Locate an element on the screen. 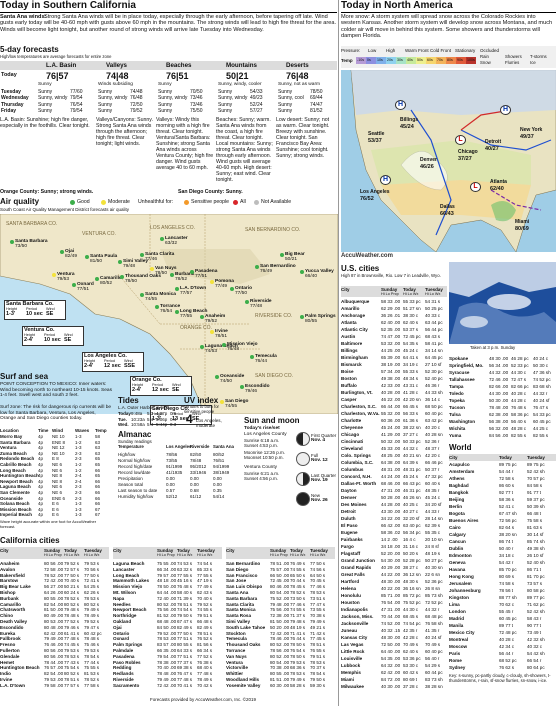 This screenshot has height=706, width=556. city-cell: 44 25 c is located at coordinates (541, 428).